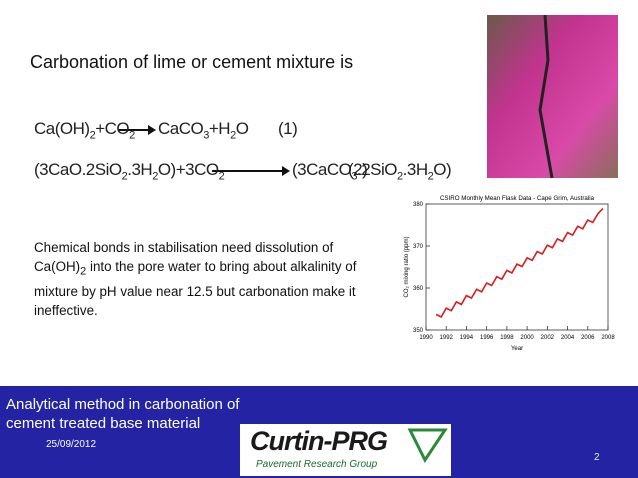 The width and height of the screenshot is (638, 478). What do you see at coordinates (62, 128) in the screenshot?
I see `text-run: Ca(OH)` at bounding box center [62, 128].